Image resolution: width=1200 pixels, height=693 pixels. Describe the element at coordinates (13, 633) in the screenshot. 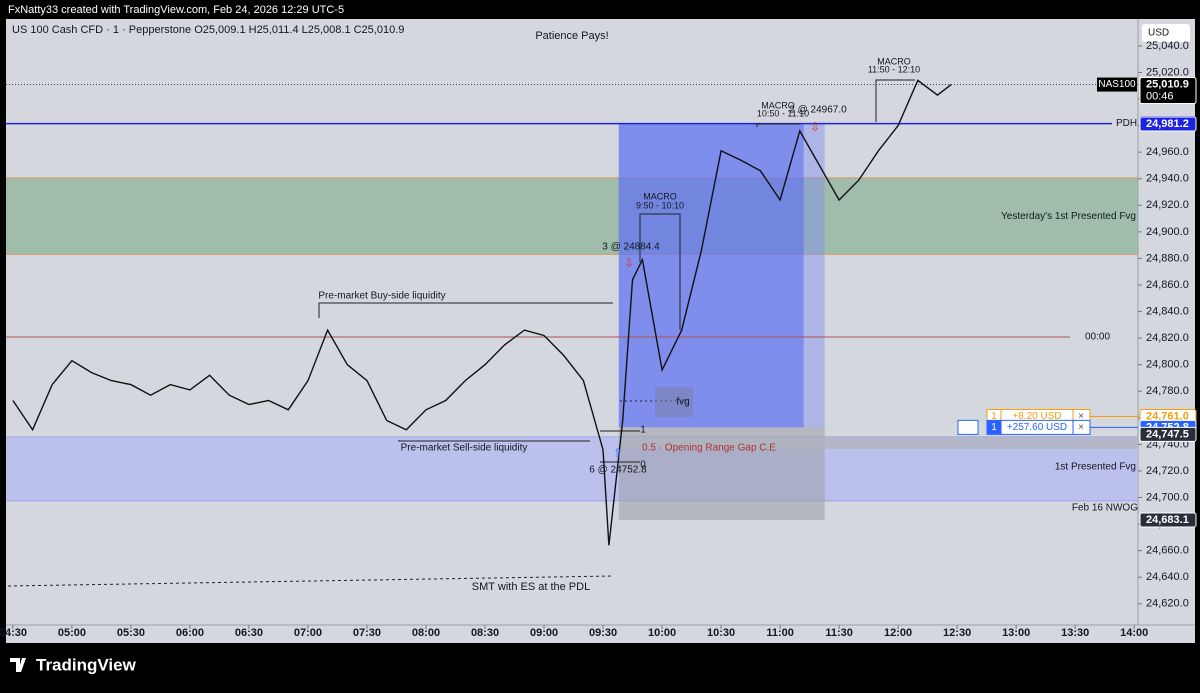

I see `x-tick-label: 04:30` at that location.